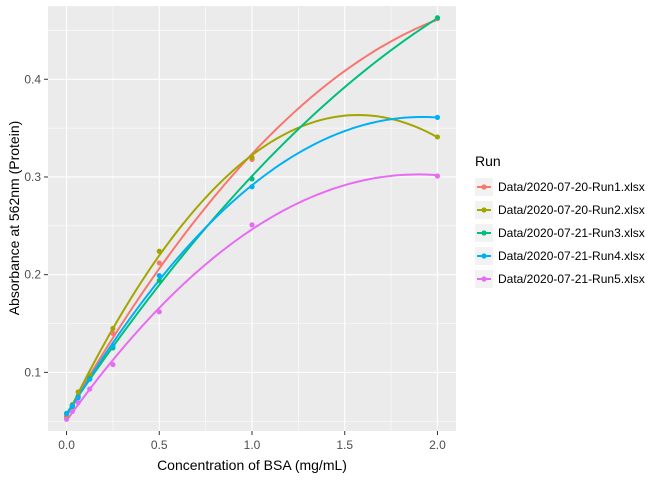 This screenshot has height=480, width=672. Describe the element at coordinates (66, 445) in the screenshot. I see `x-tick-label: 0.0` at that location.